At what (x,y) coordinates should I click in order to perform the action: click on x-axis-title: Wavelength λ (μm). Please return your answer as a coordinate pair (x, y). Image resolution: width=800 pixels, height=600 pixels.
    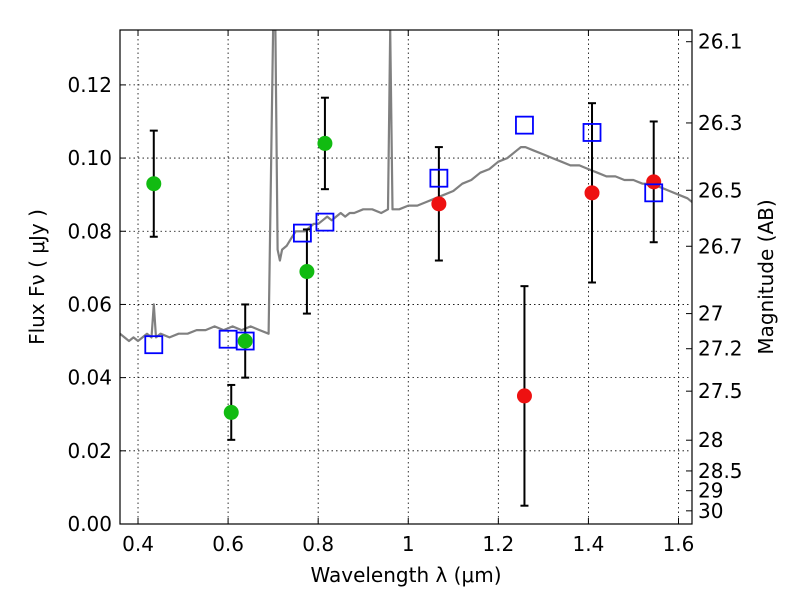
    Looking at the image, I should click on (405, 575).